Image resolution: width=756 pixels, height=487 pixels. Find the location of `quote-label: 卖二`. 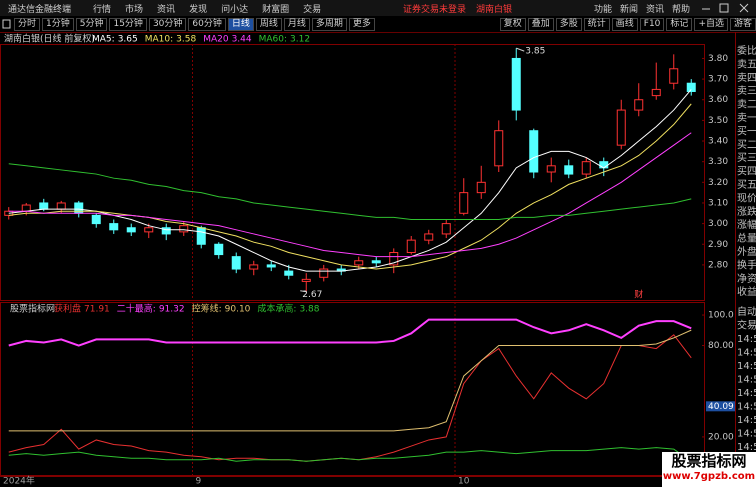

quote-label: 卖二 is located at coordinates (746, 105).